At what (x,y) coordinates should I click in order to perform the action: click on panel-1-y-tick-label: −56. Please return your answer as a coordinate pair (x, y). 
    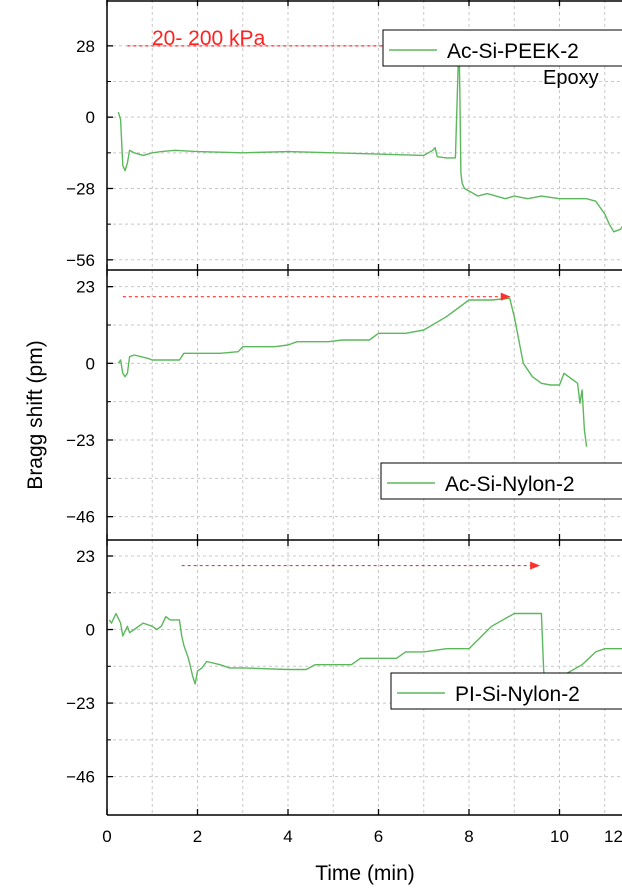
    Looking at the image, I should click on (80, 260).